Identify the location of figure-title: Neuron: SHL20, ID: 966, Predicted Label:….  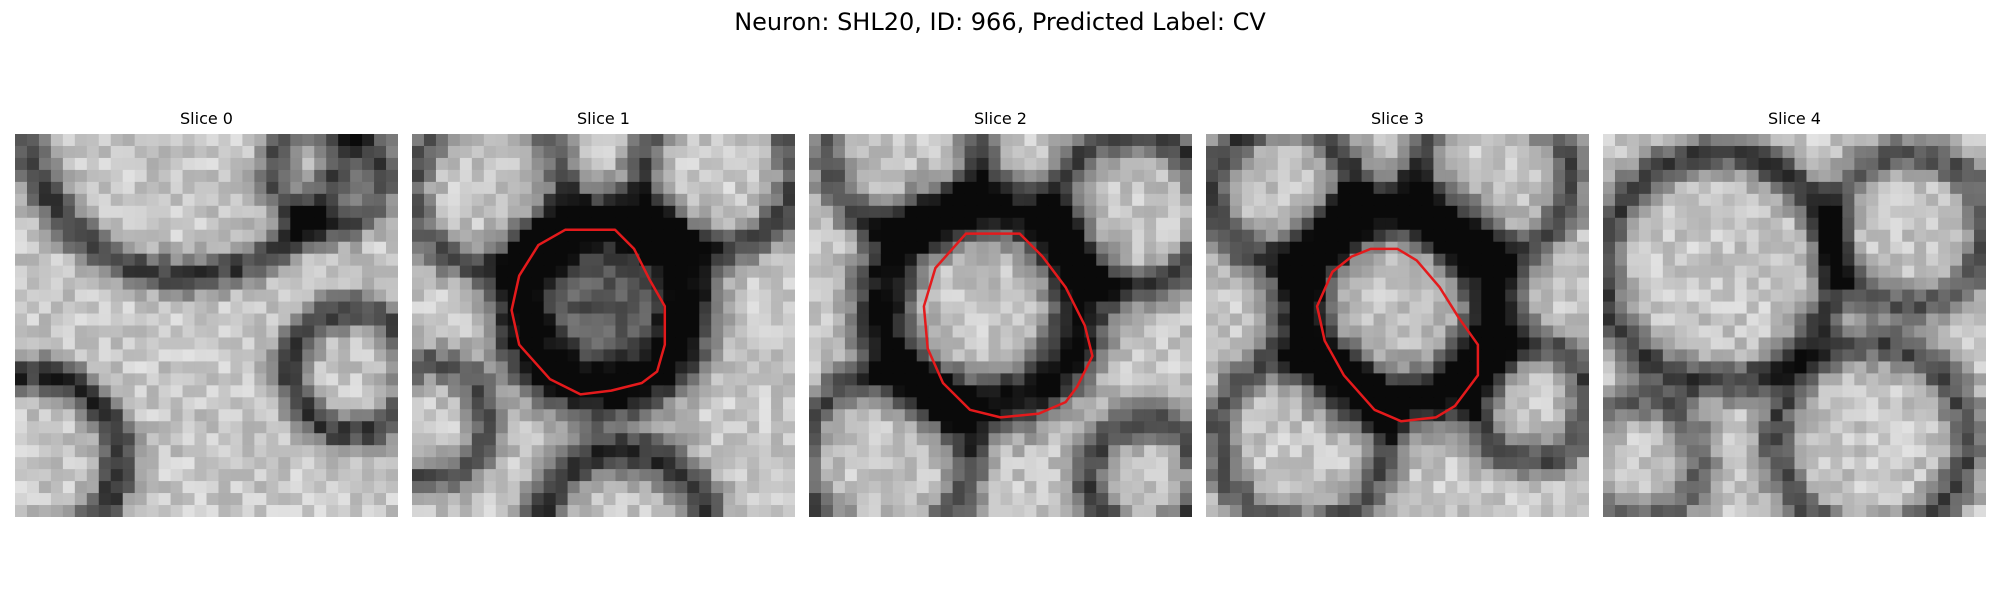
(1000, 22).